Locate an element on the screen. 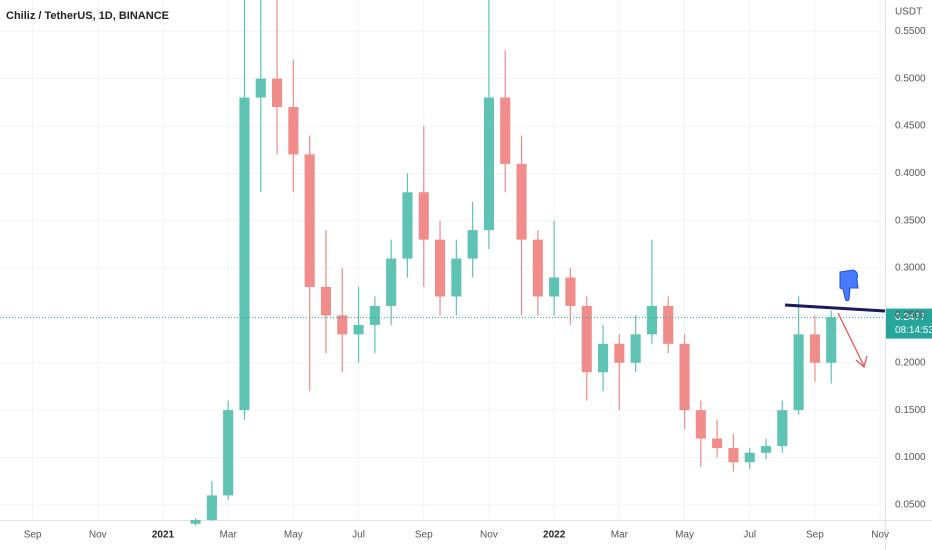  overlay: 0.2477 08:14:53 is located at coordinates (466, 323).